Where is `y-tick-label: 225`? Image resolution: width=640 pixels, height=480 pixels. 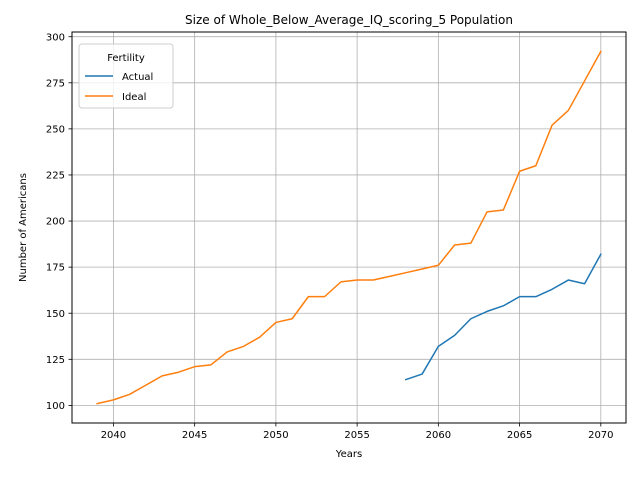 y-tick-label: 225 is located at coordinates (55, 176).